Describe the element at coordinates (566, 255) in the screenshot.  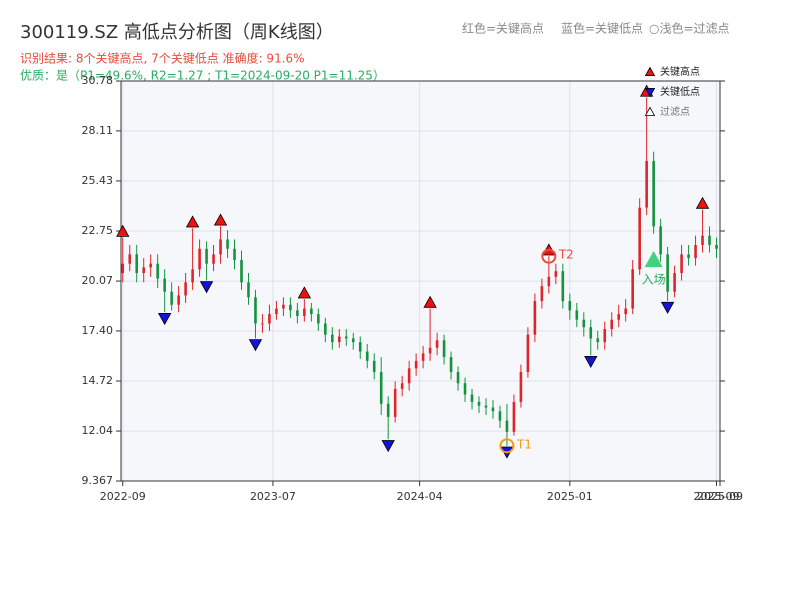
I see `annotation-label: T2` at that location.